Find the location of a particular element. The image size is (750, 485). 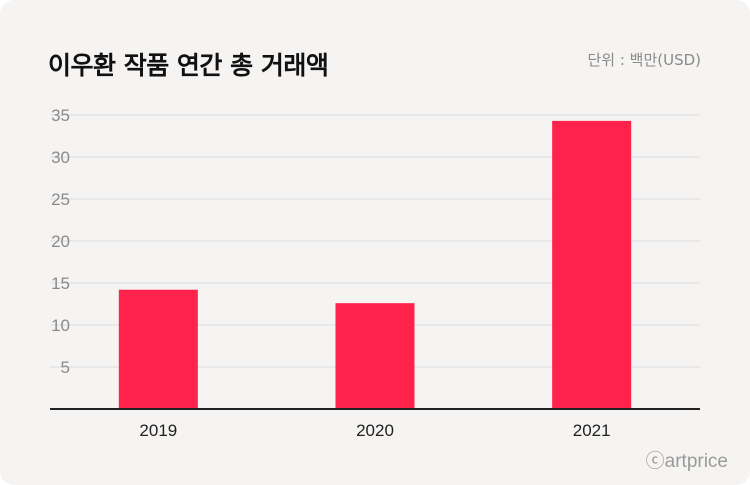

x-tick-label: 2021 is located at coordinates (592, 430).